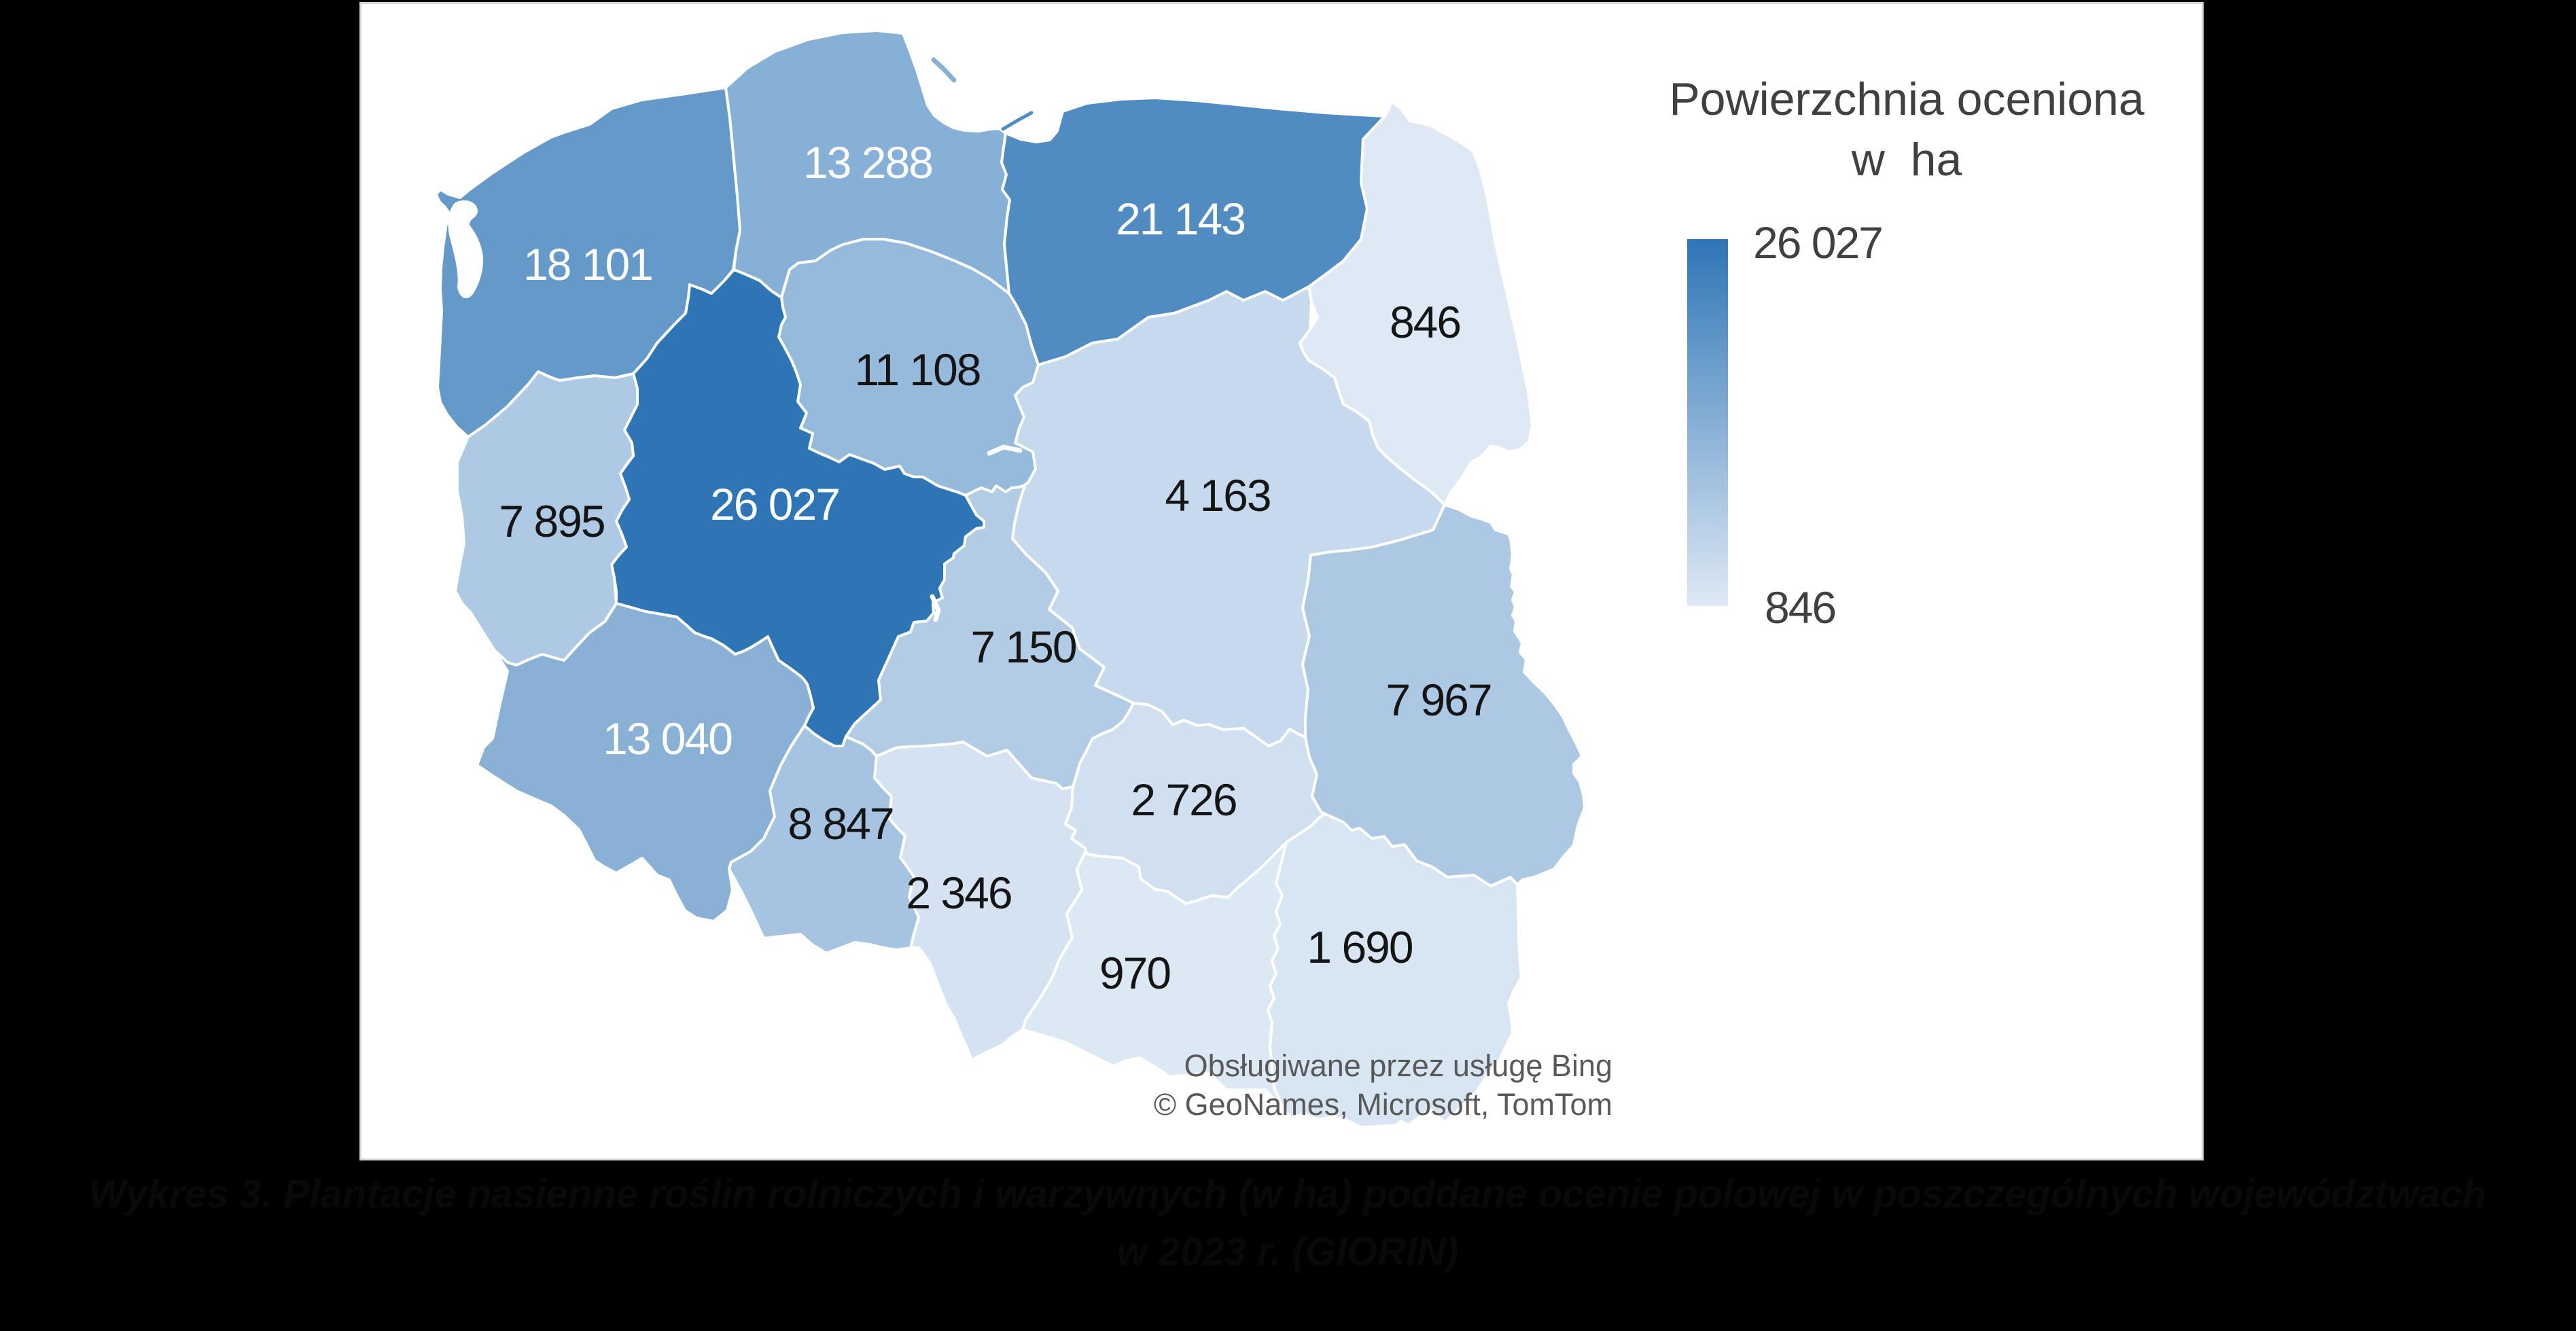  I want to click on svg-text: © GeoNames, Microsoft, TomTom, so click(1383, 1104).